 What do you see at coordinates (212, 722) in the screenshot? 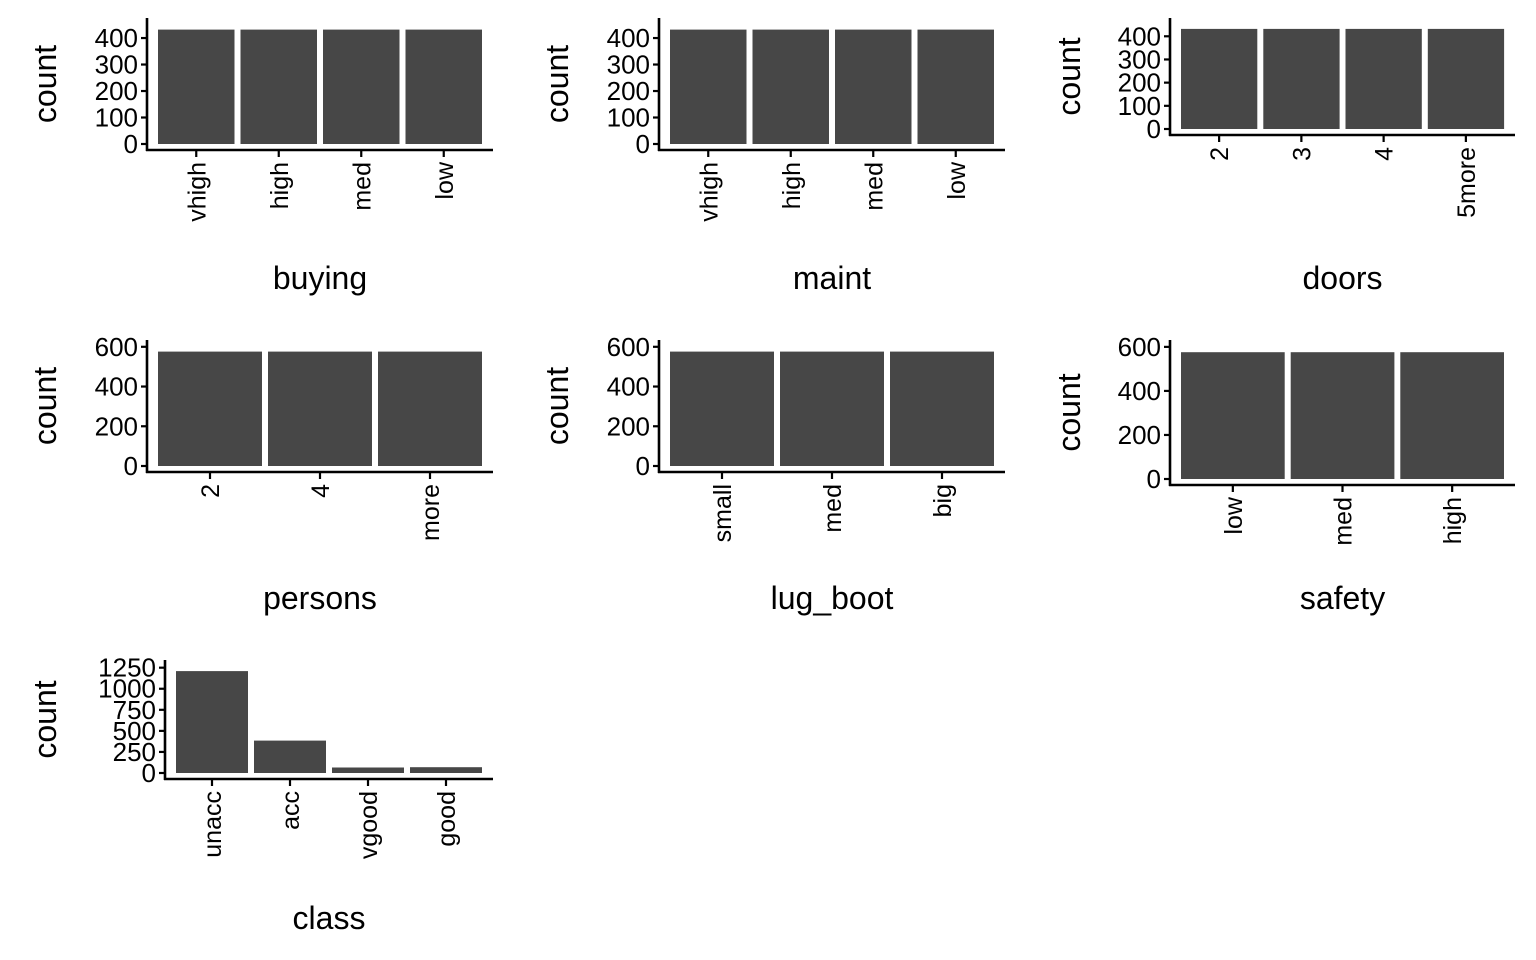
I see `bar-class-unacc` at bounding box center [212, 722].